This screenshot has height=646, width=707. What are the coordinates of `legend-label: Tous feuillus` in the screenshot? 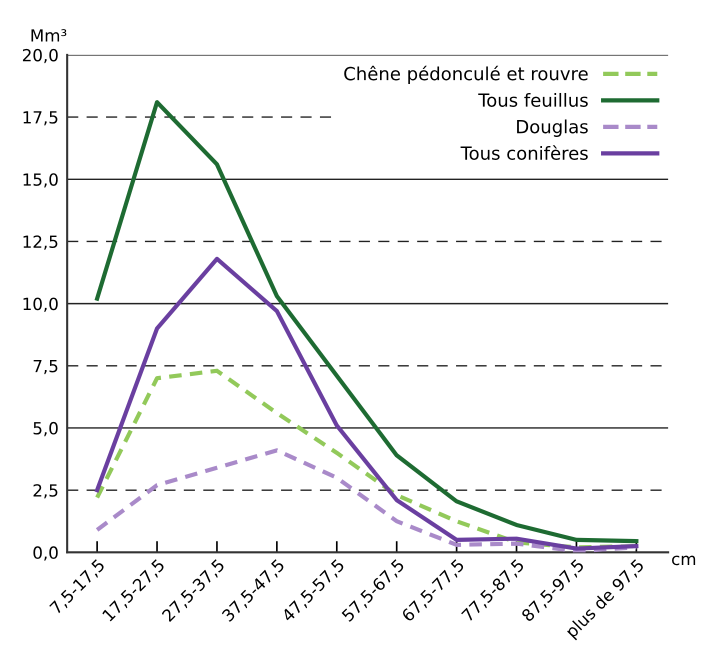 It's located at (533, 99).